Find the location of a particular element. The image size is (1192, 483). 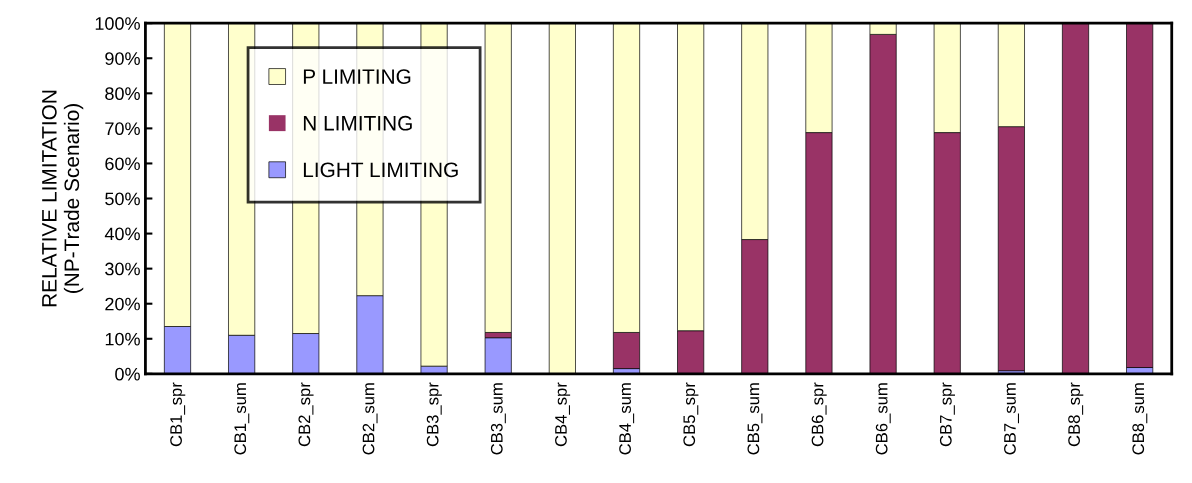

legend-label: LIGHT LIMITING is located at coordinates (380, 170).